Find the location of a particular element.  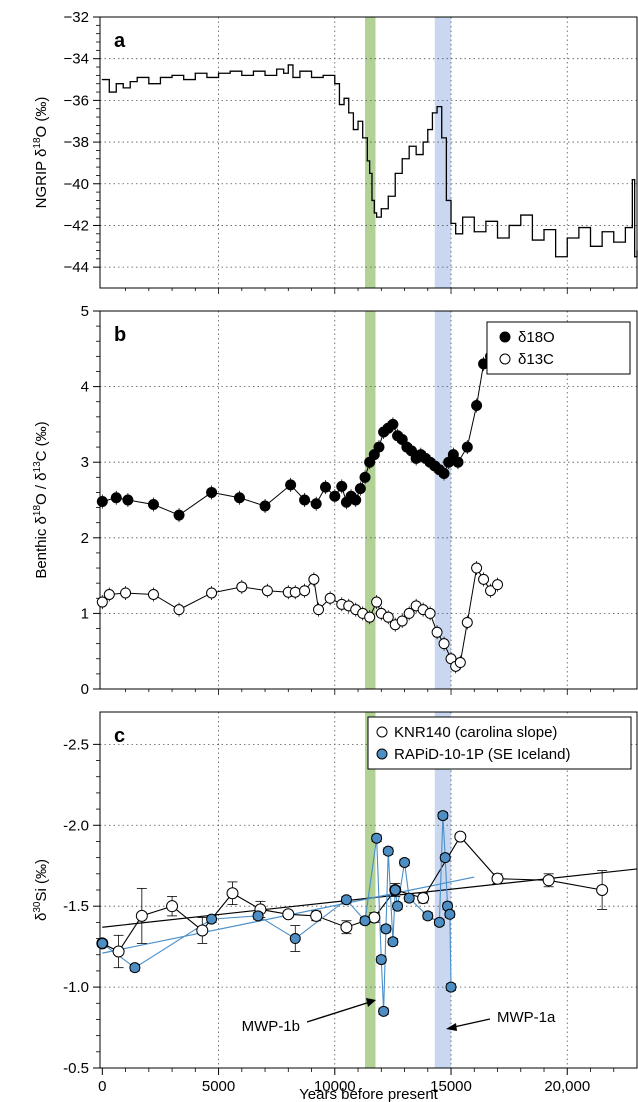

ytick-label-b-4: 4 is located at coordinates (85, 387).